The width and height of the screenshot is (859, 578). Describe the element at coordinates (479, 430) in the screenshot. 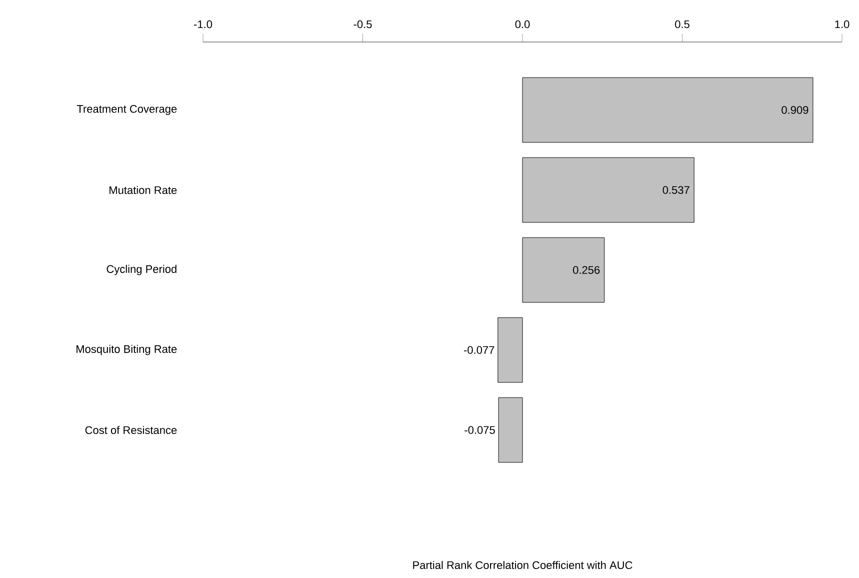

I see `data-label: -0.075` at that location.